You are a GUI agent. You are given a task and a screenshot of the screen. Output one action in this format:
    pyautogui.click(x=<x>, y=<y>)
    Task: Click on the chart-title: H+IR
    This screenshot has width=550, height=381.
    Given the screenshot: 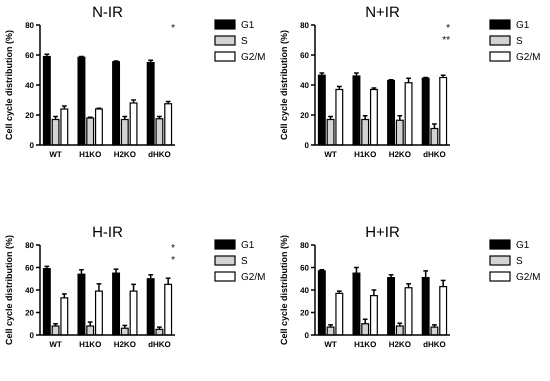 What is the action you would take?
    pyautogui.click(x=382, y=232)
    